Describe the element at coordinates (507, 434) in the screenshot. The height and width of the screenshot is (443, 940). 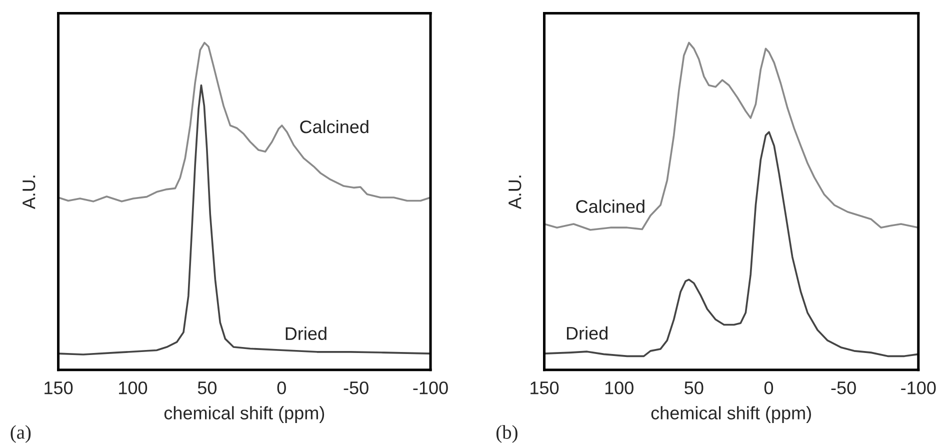
I see `text: (b)` at that location.